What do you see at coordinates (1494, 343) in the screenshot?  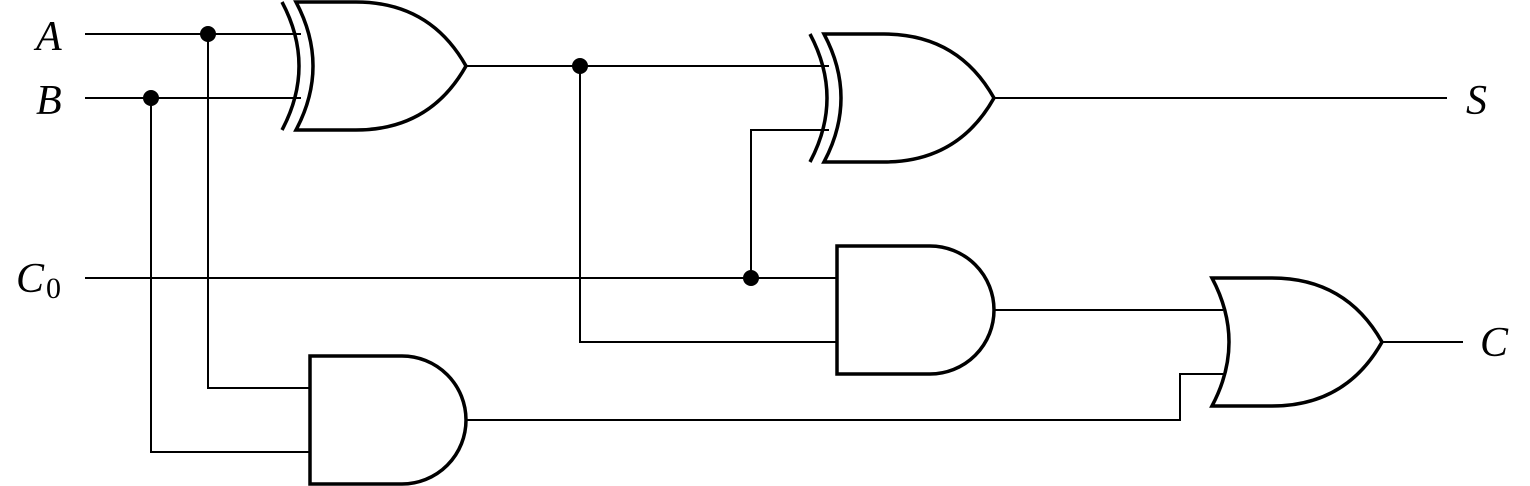 I see `output-label-c: C` at bounding box center [1494, 343].